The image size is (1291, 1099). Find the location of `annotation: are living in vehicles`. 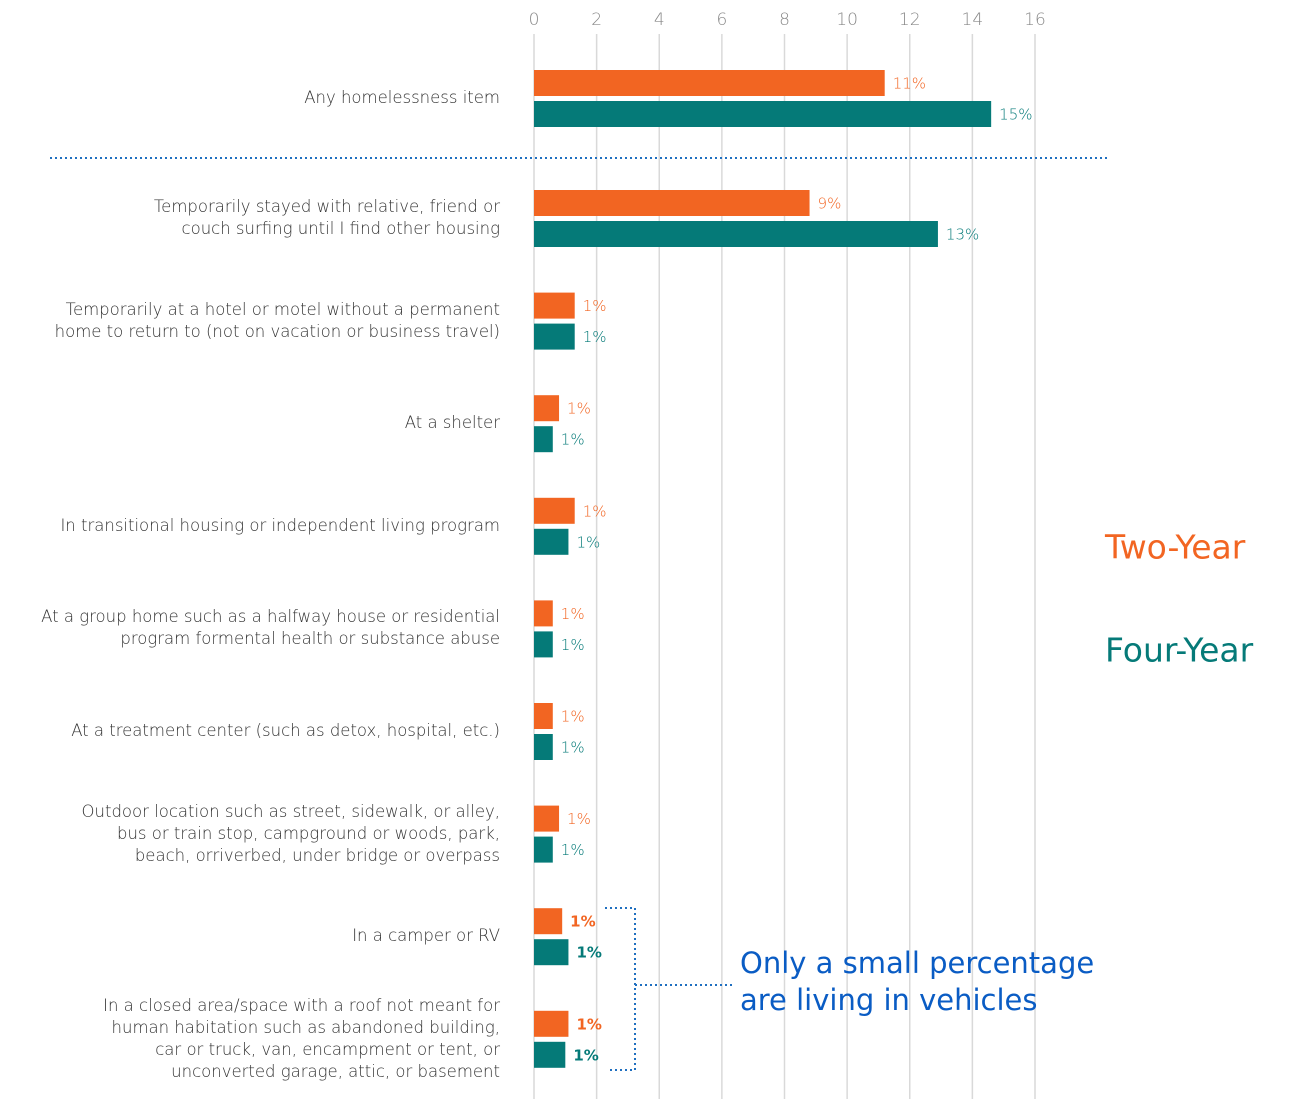

annotation: are living in vehicles is located at coordinates (889, 1000).